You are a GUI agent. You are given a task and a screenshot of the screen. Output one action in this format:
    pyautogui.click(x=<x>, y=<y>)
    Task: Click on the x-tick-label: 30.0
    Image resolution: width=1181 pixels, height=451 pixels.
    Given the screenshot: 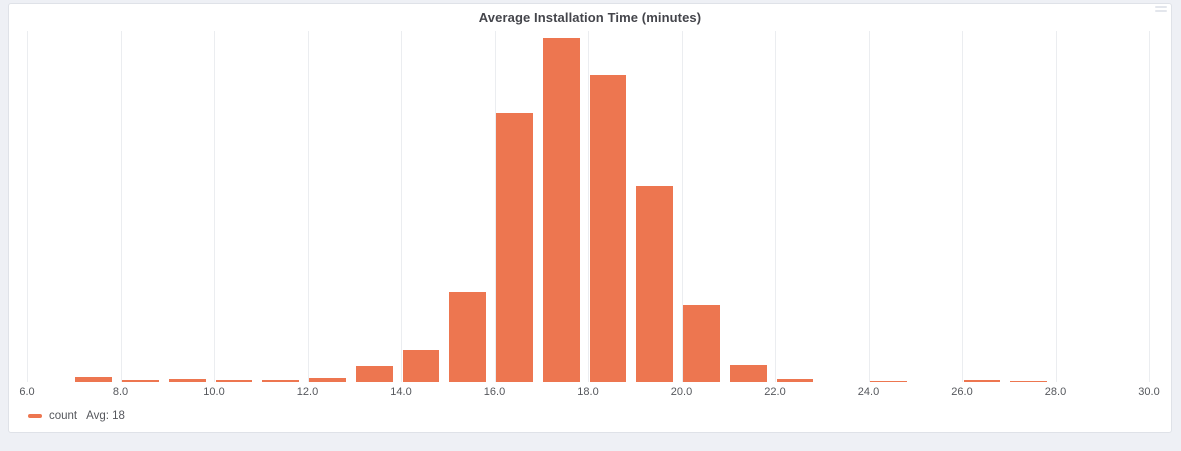 What is the action you would take?
    pyautogui.click(x=1149, y=392)
    